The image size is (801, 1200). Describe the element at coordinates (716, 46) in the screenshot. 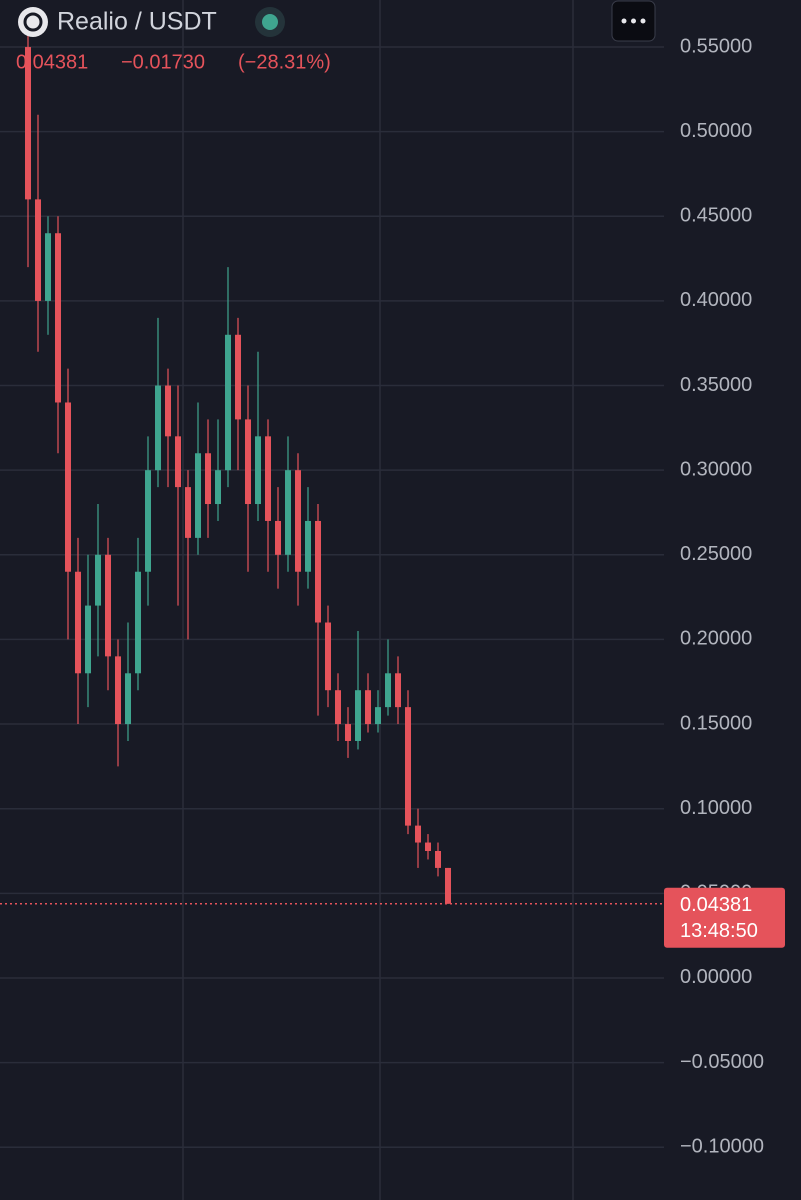

I see `y-tick-label: 0.55000` at that location.